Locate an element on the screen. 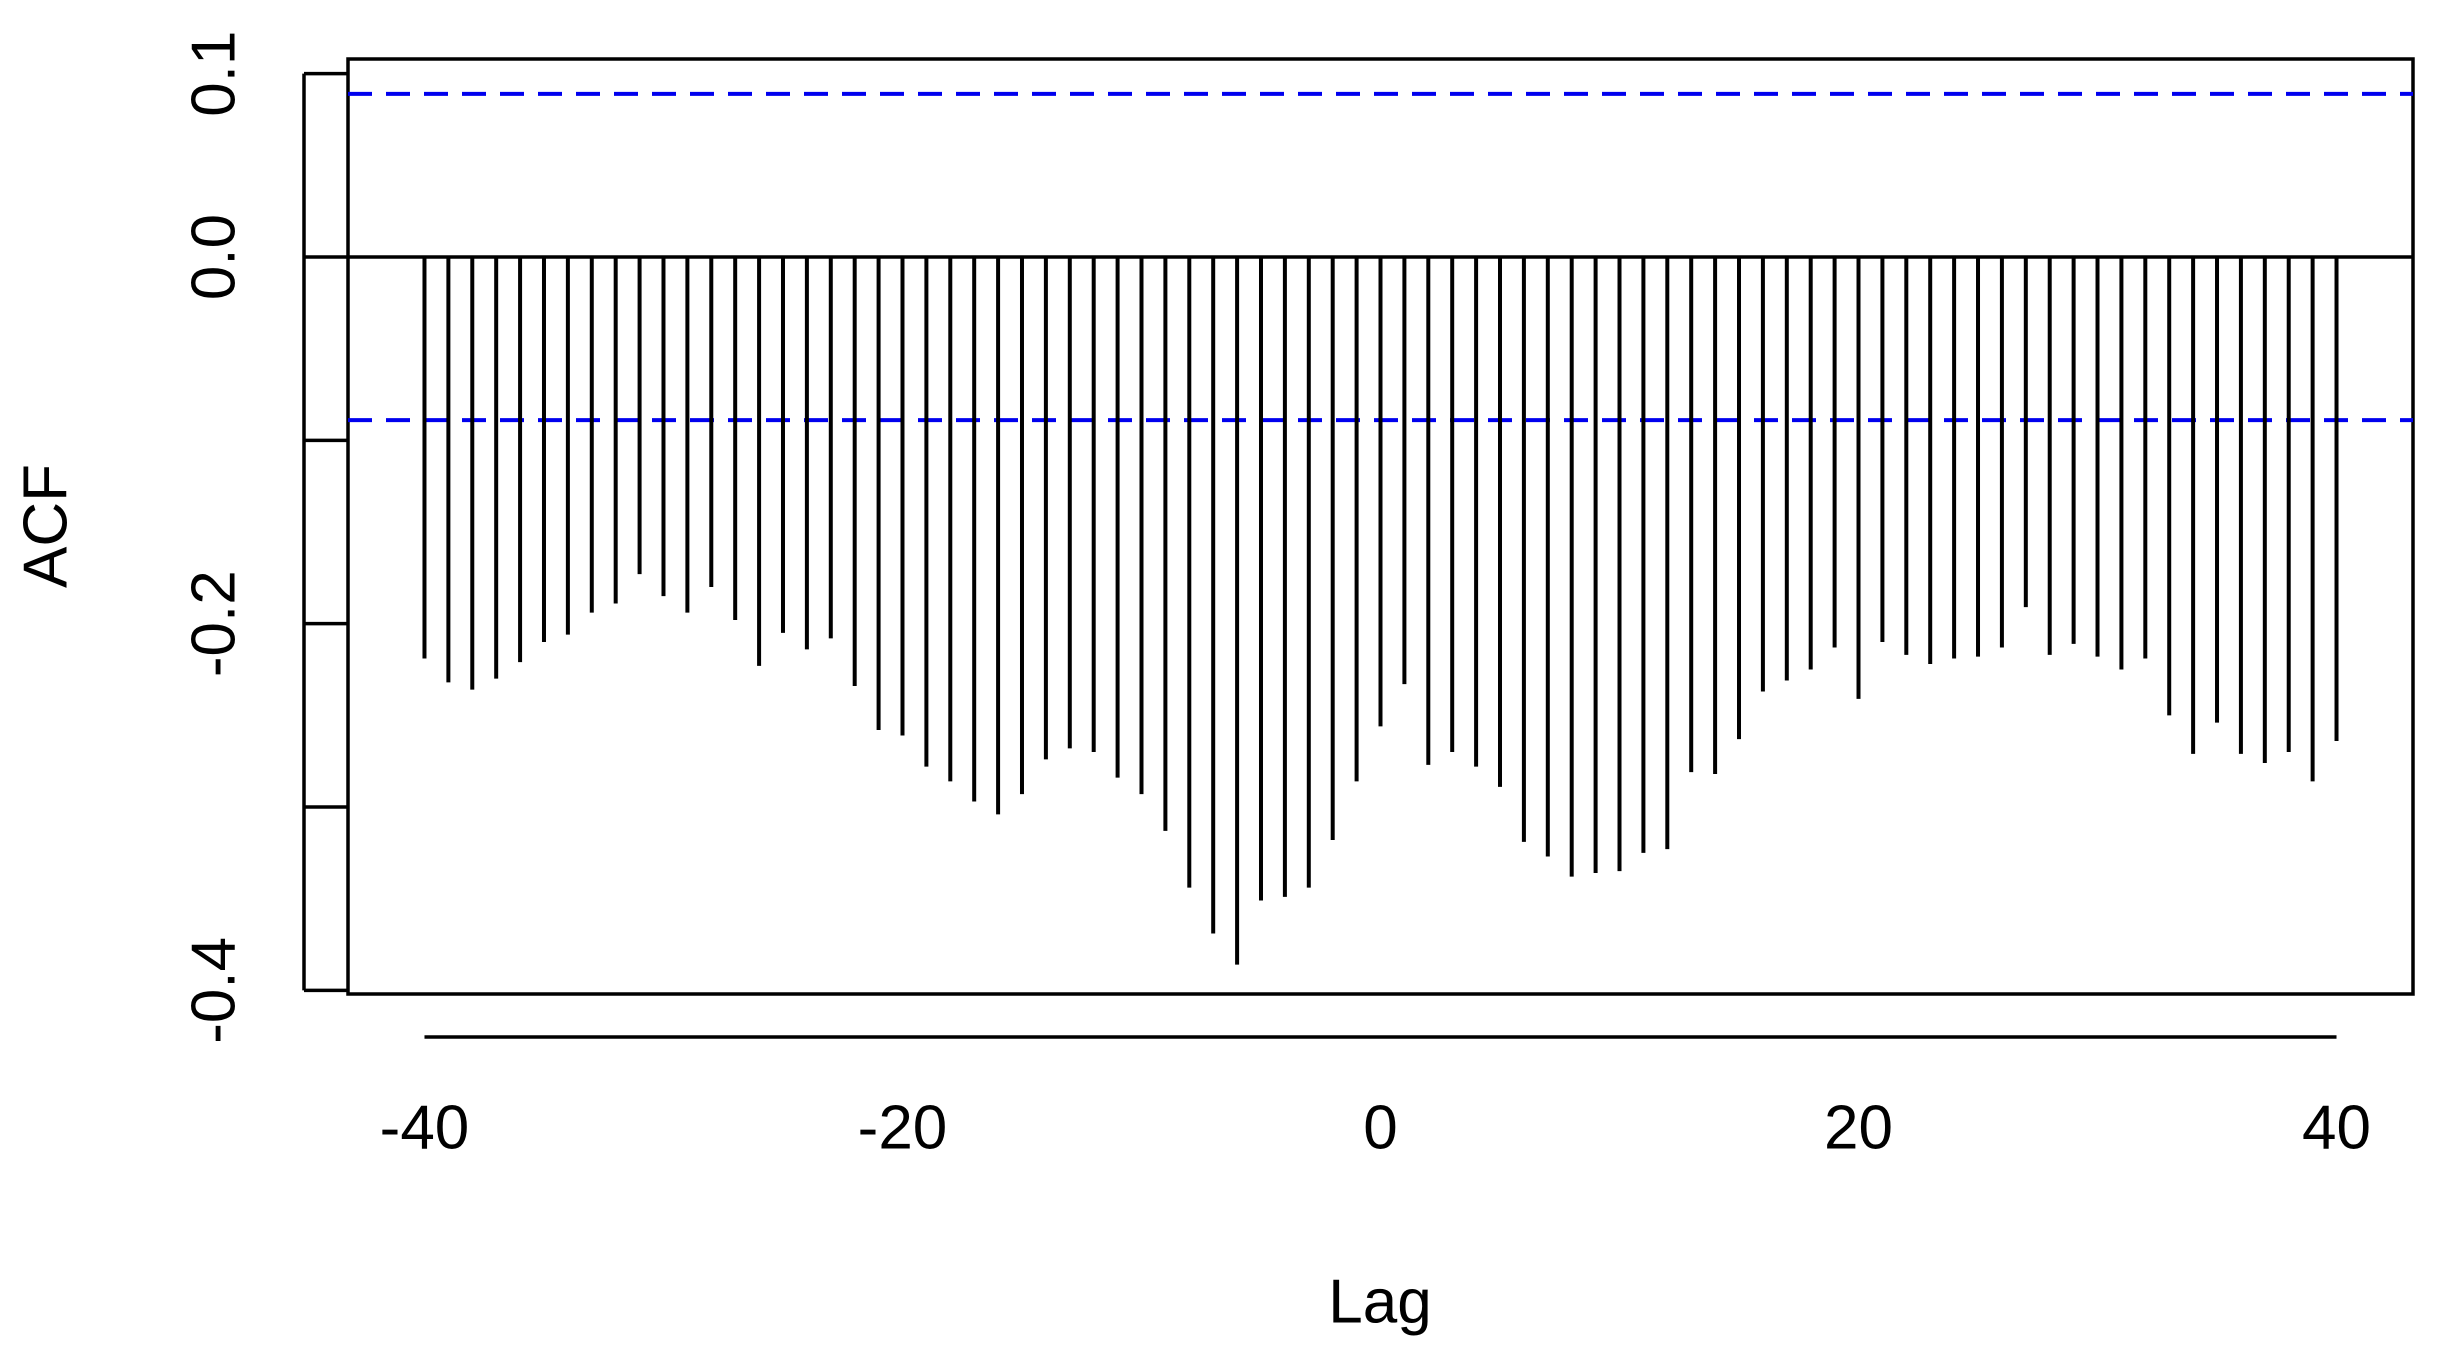 This screenshot has width=2444, height=1359. y-axis-label: ACF is located at coordinates (45, 526).